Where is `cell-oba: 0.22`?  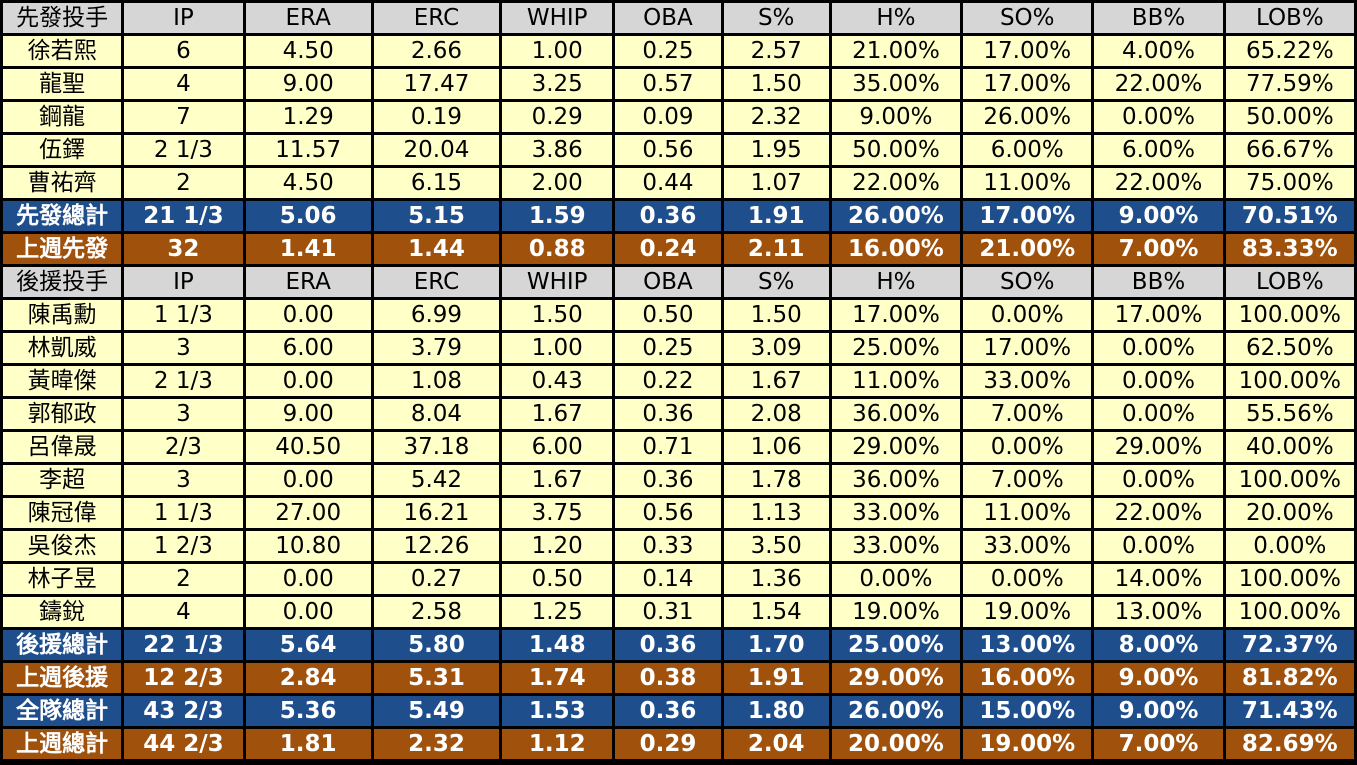 cell-oba: 0.22 is located at coordinates (668, 379).